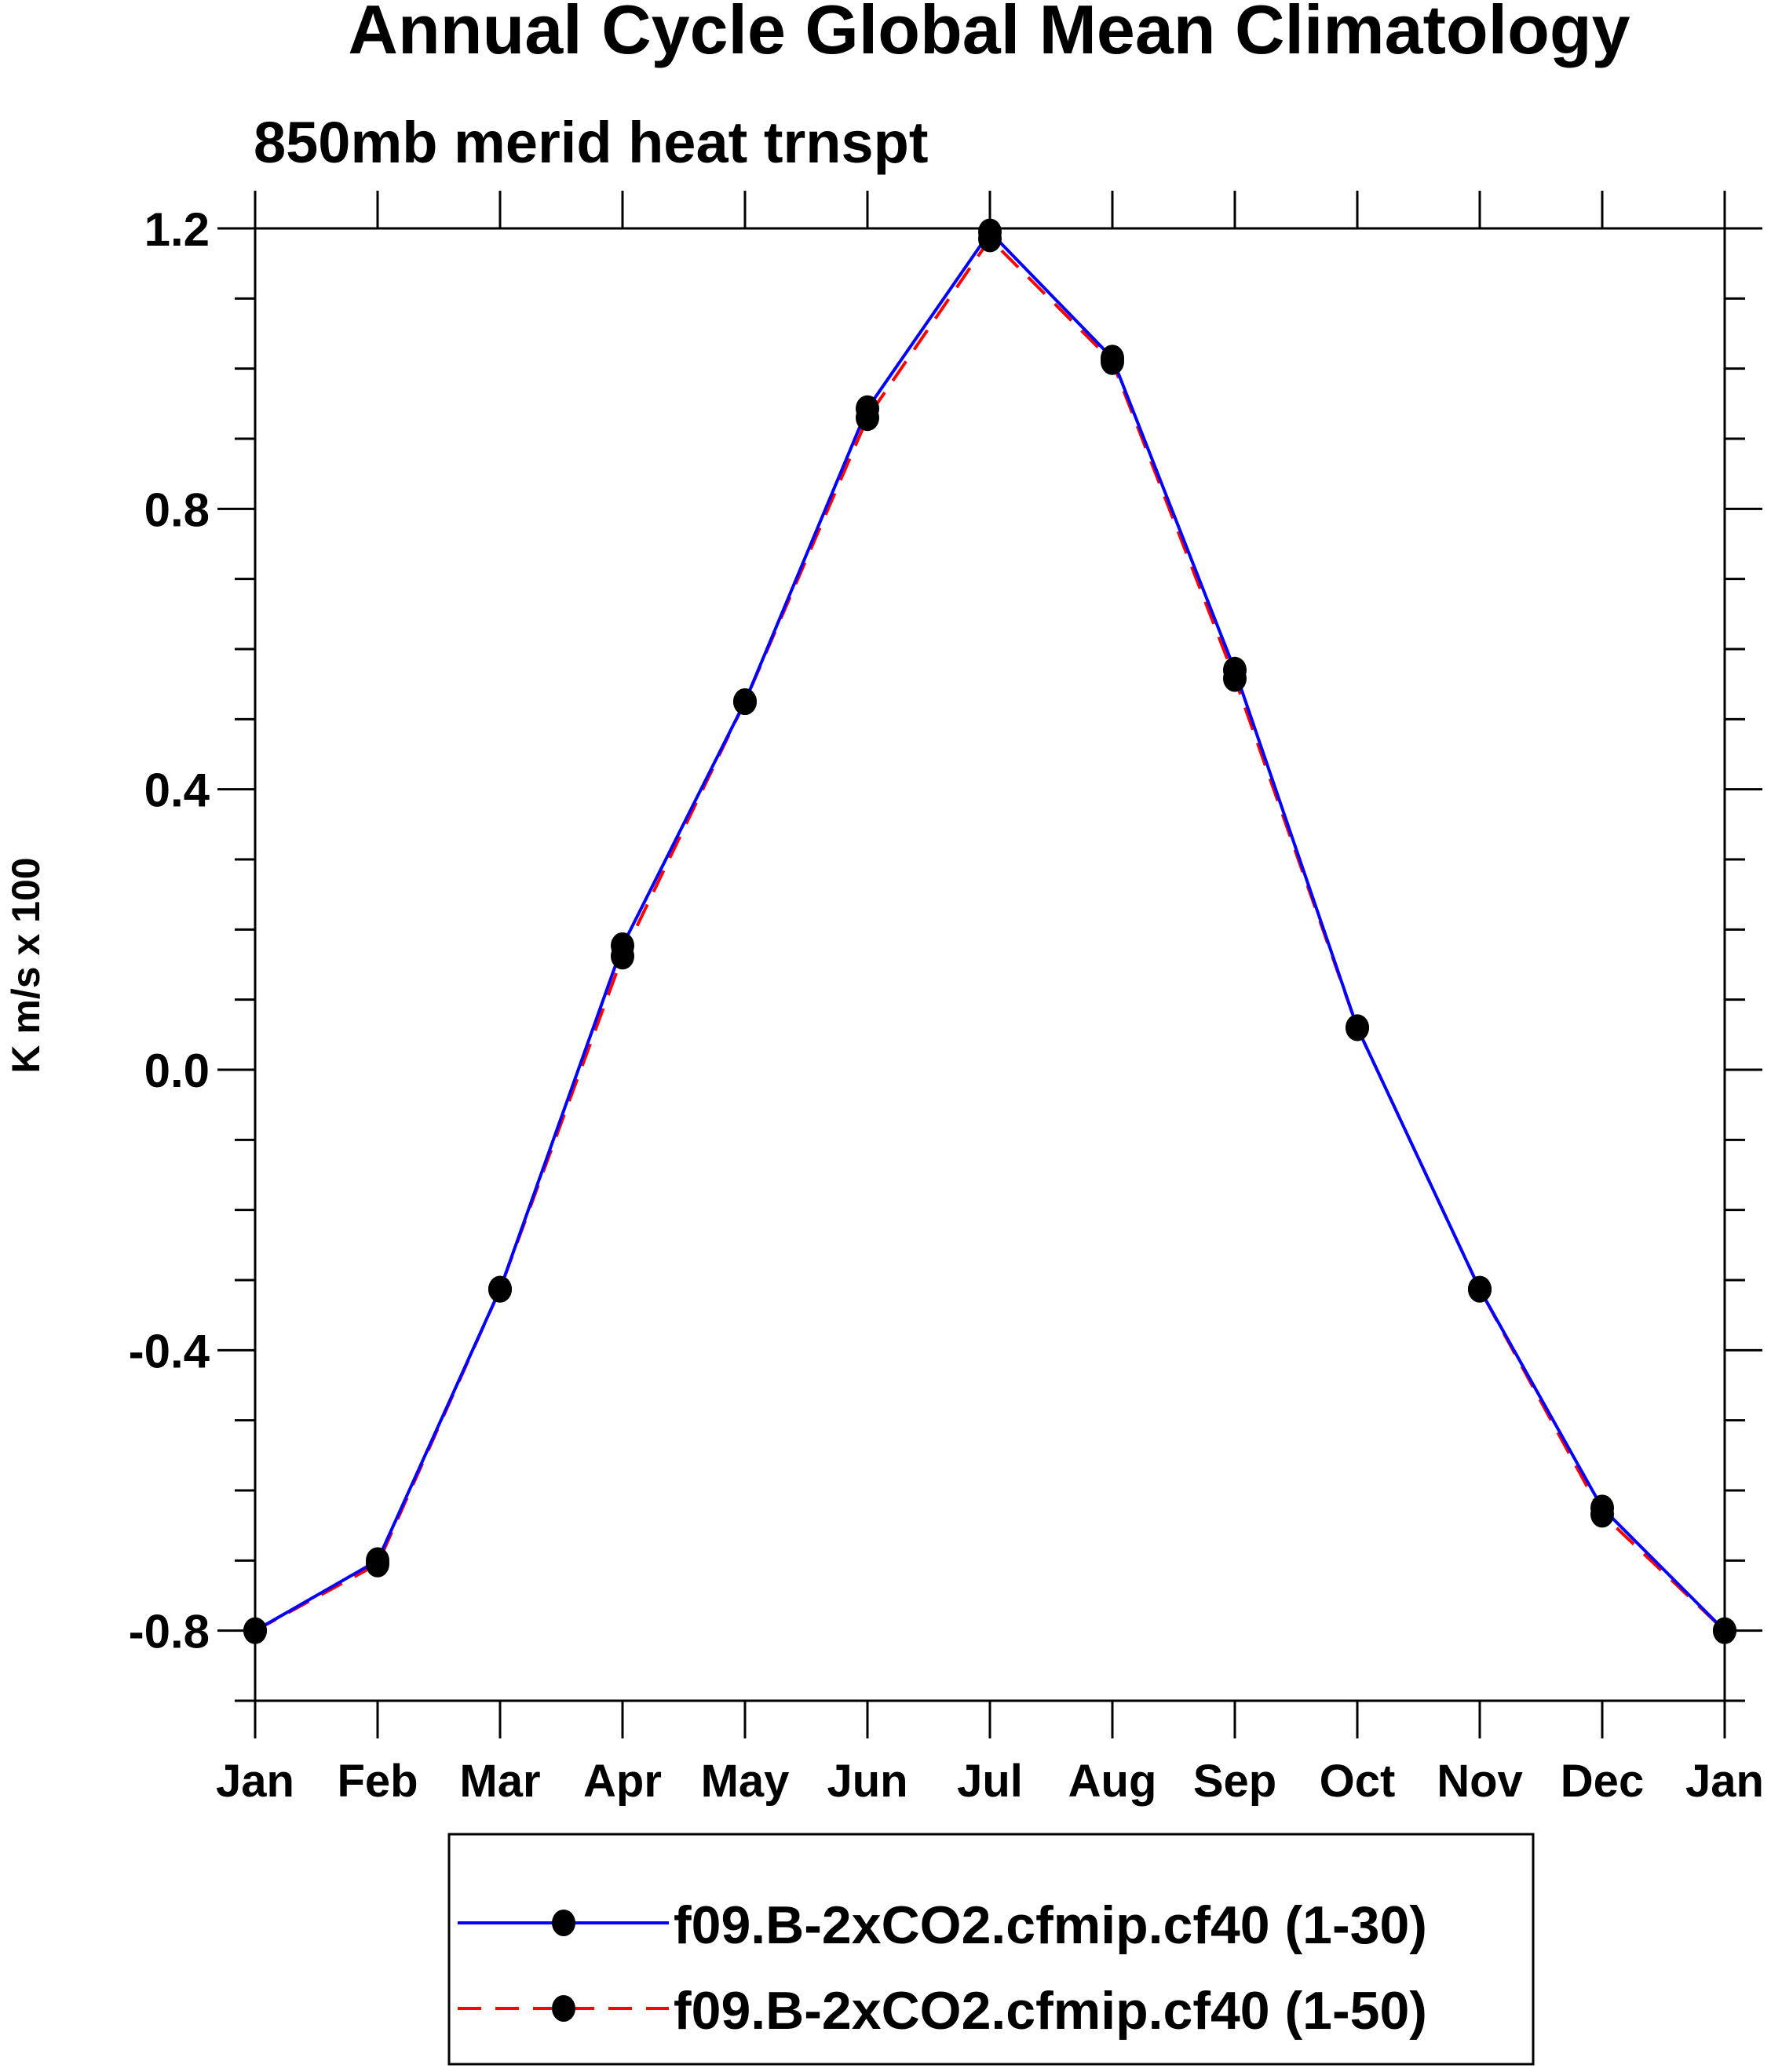 This screenshot has height=2072, width=1771. Describe the element at coordinates (1602, 1781) in the screenshot. I see `x-tick-label: Dec` at that location.